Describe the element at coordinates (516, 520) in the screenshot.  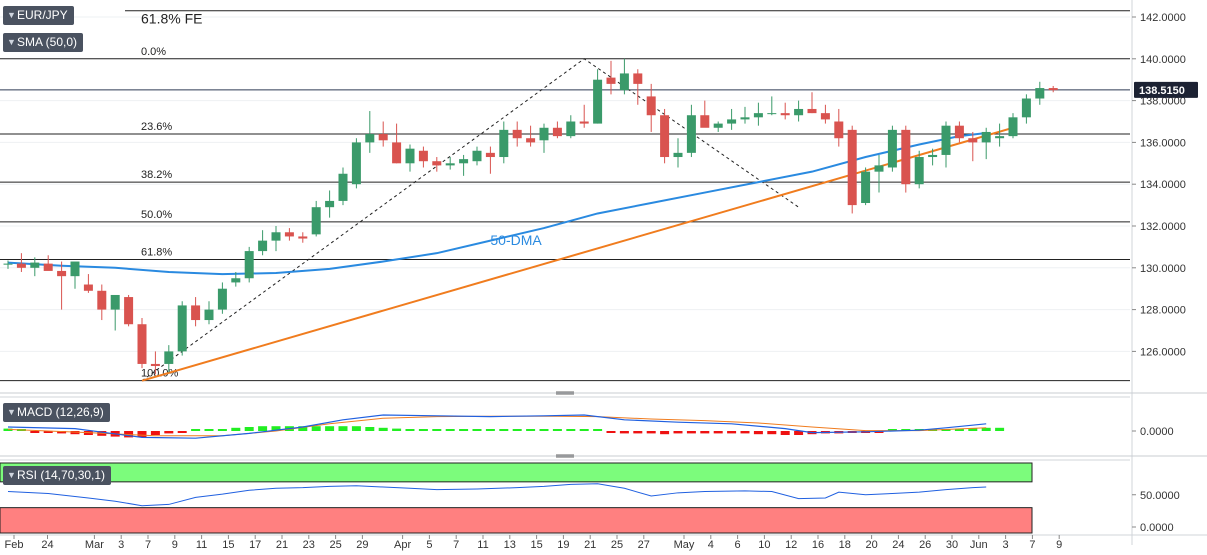
I see `rsi-oversold-zone` at that location.